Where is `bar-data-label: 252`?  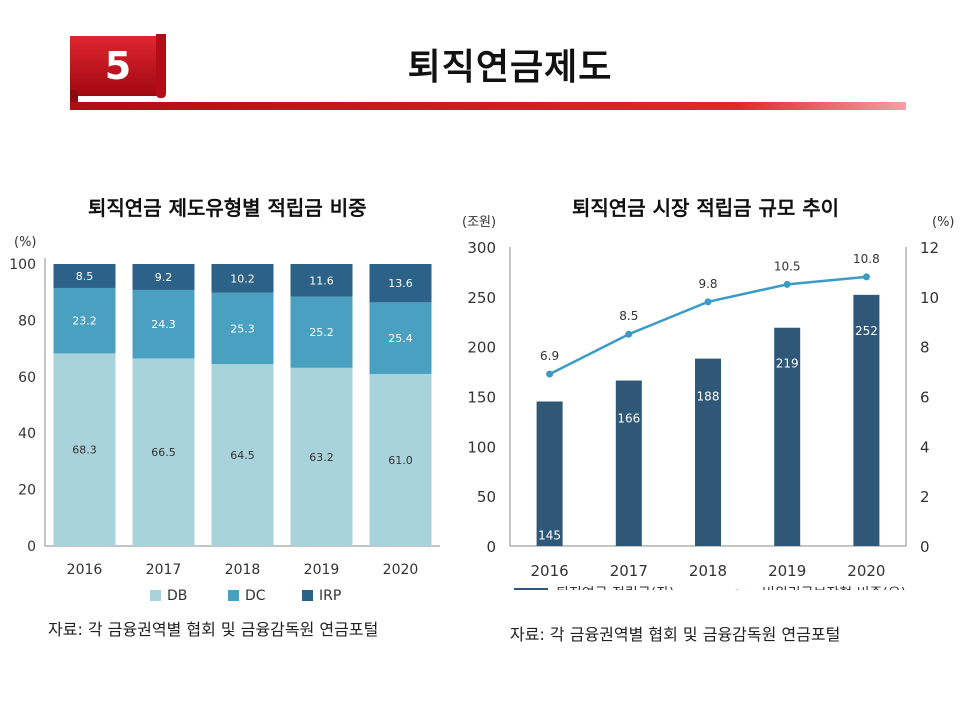
bar-data-label: 252 is located at coordinates (866, 331).